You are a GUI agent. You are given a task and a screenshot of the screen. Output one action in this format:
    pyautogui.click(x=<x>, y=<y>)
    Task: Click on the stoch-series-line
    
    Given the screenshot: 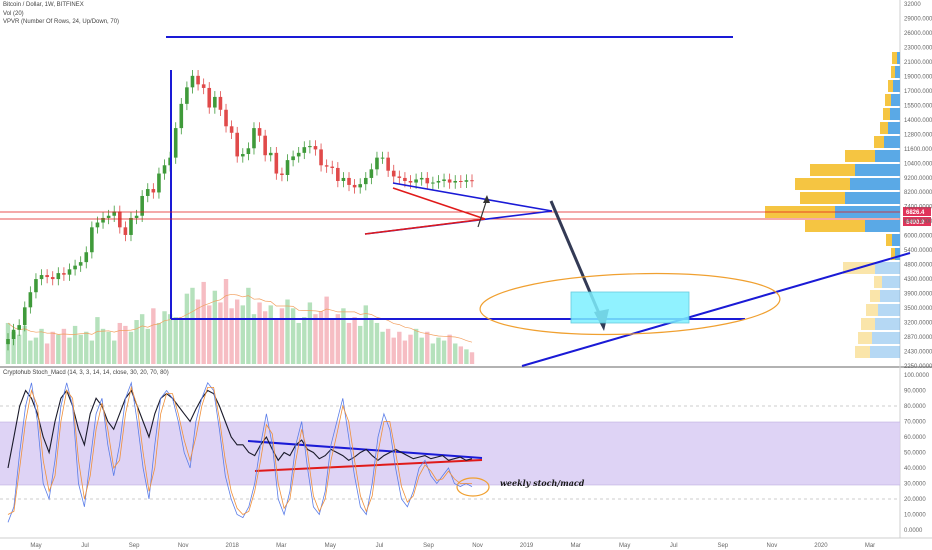 What is the action you would take?
    pyautogui.click(x=240, y=452)
    